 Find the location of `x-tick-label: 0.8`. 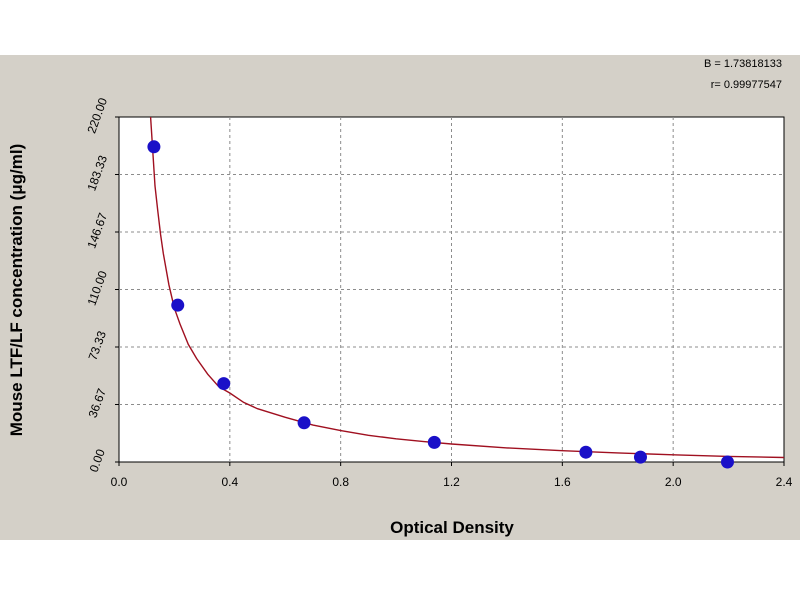

x-tick-label: 0.8 is located at coordinates (340, 482).